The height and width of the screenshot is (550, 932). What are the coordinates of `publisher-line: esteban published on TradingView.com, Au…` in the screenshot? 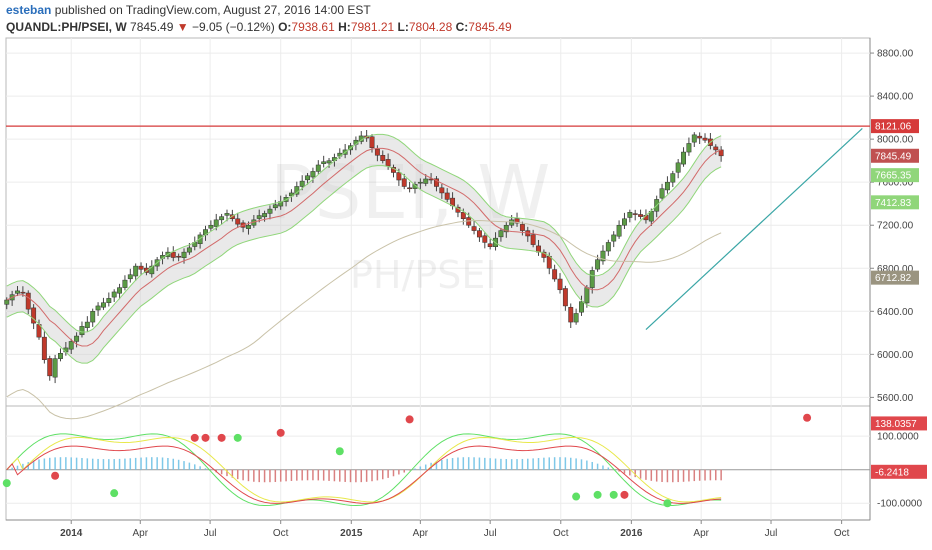 It's located at (188, 10).